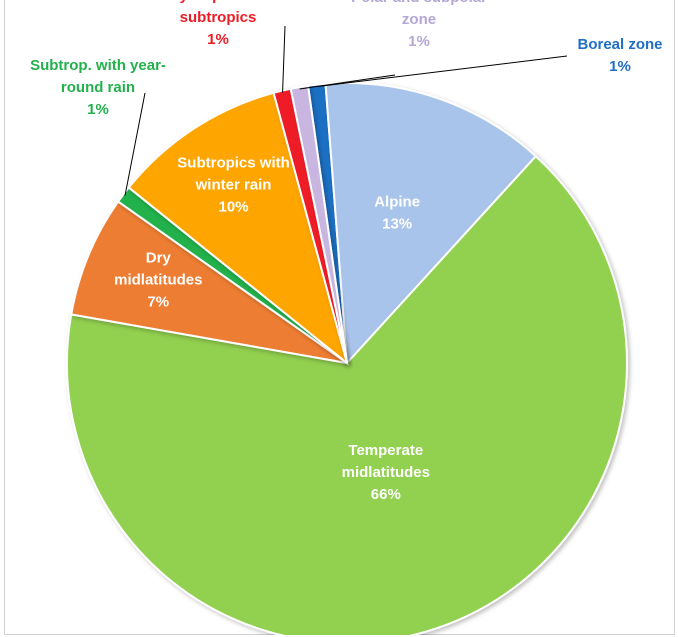  I want to click on slice-label-alpine: Alpine 13%, so click(397, 212).